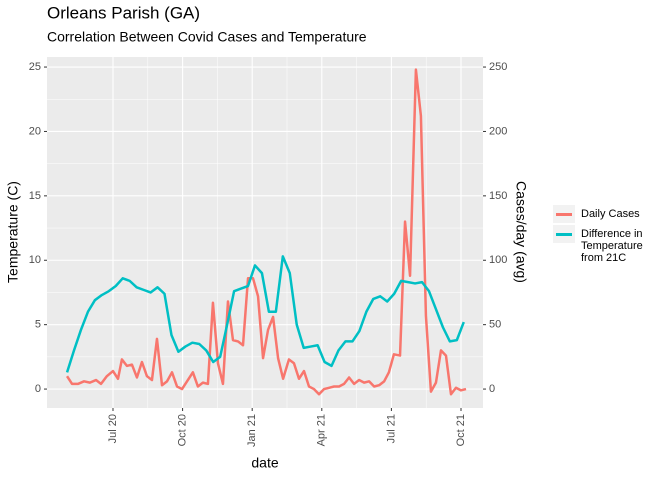 The width and height of the screenshot is (672, 480). Describe the element at coordinates (38, 389) in the screenshot. I see `y-tick-label: 0` at that location.